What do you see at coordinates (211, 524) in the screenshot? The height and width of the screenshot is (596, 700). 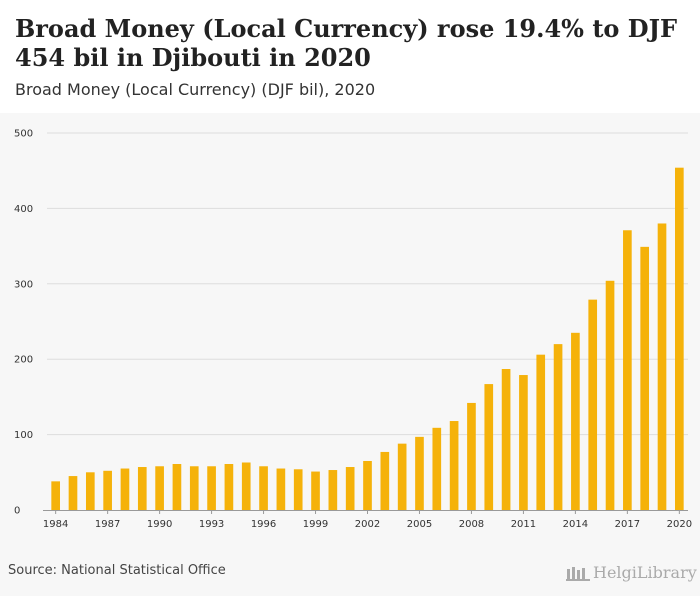 I see `x-tick-label: 1993` at bounding box center [211, 524].